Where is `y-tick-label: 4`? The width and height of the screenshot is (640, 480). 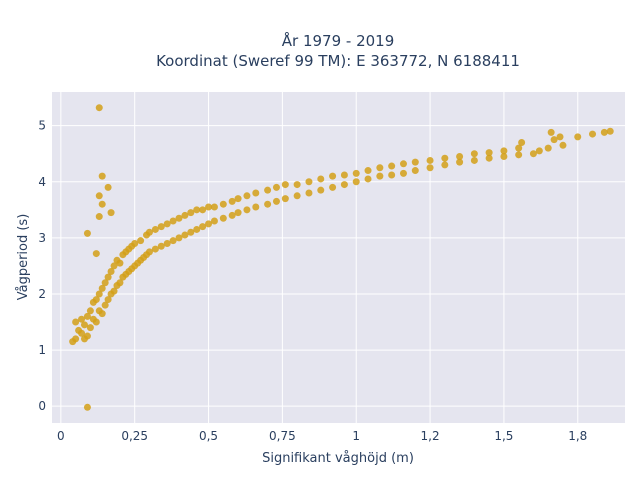
y-tick-label: 4 is located at coordinates (42, 182).